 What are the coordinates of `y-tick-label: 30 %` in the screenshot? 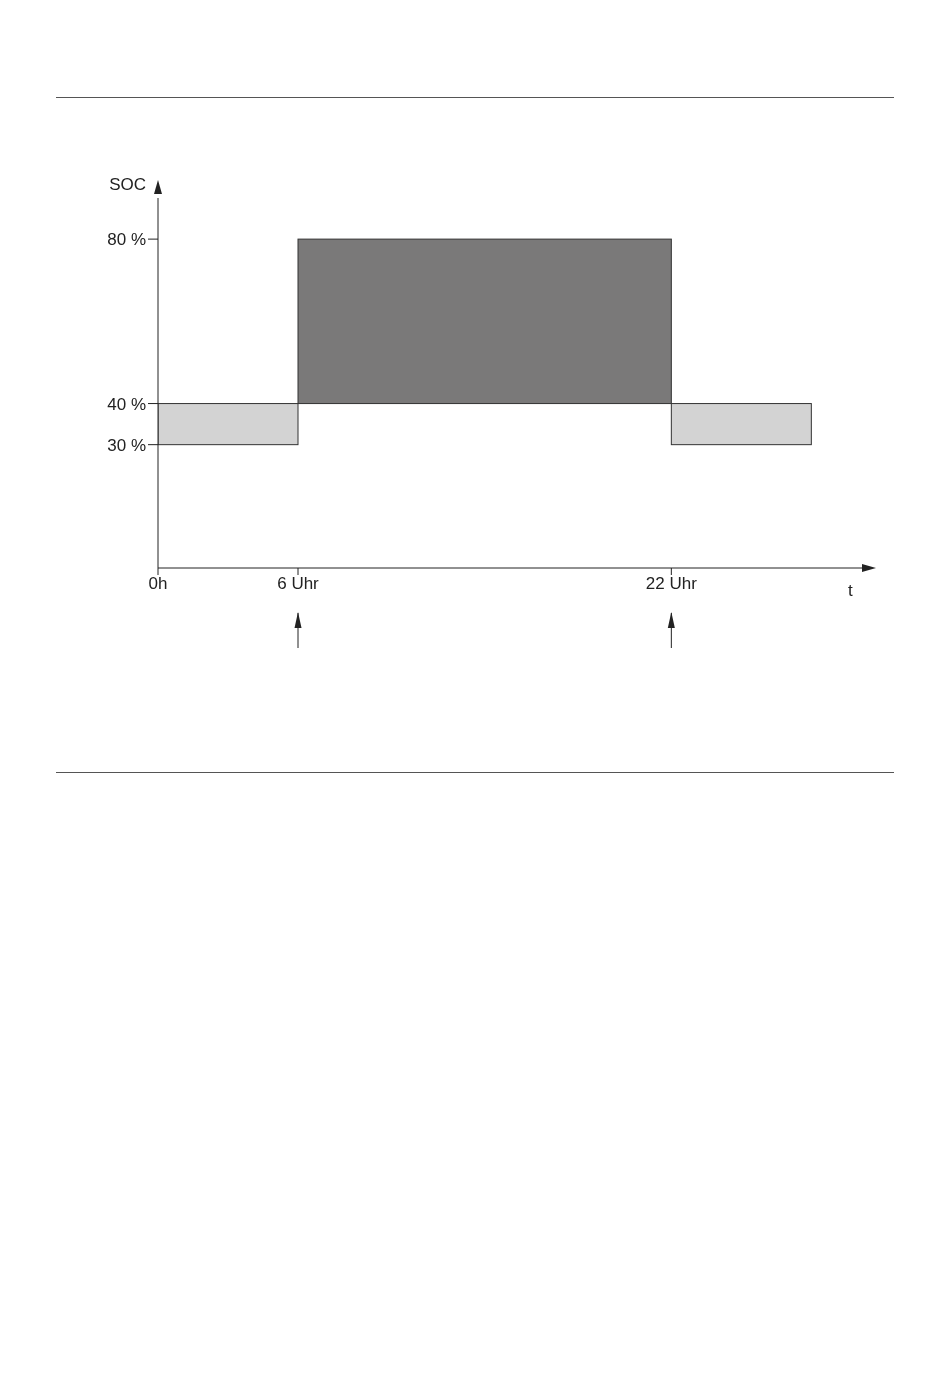 It's located at (126, 445).